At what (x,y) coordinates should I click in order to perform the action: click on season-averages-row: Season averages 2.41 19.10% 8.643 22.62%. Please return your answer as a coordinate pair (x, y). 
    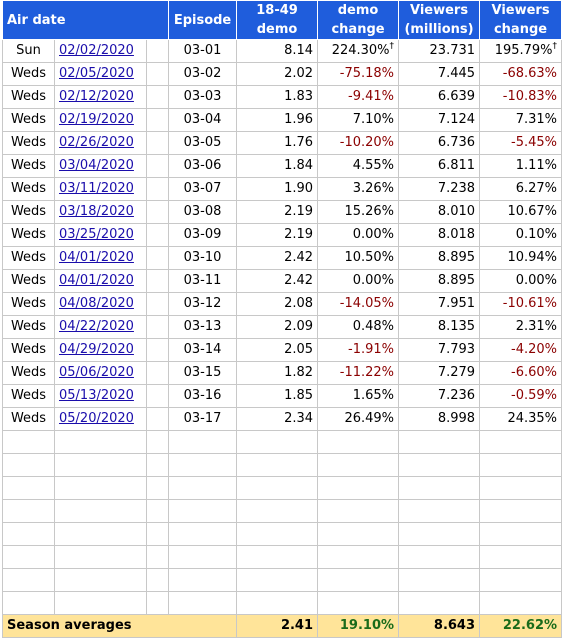
    Looking at the image, I should click on (282, 626).